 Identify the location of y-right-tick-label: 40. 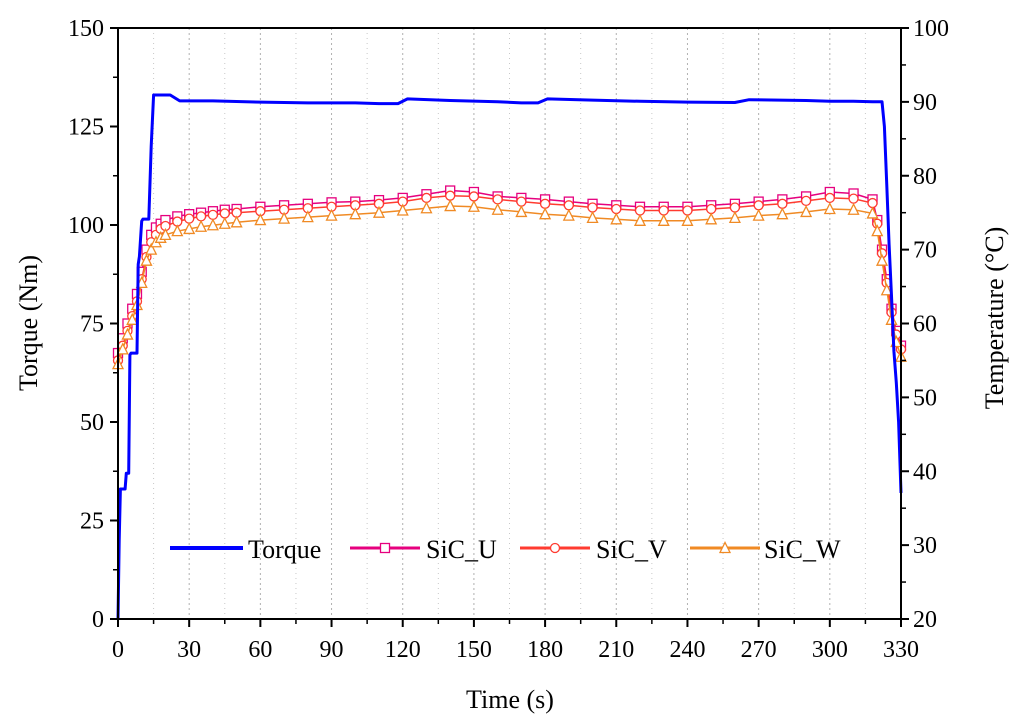
(925, 472).